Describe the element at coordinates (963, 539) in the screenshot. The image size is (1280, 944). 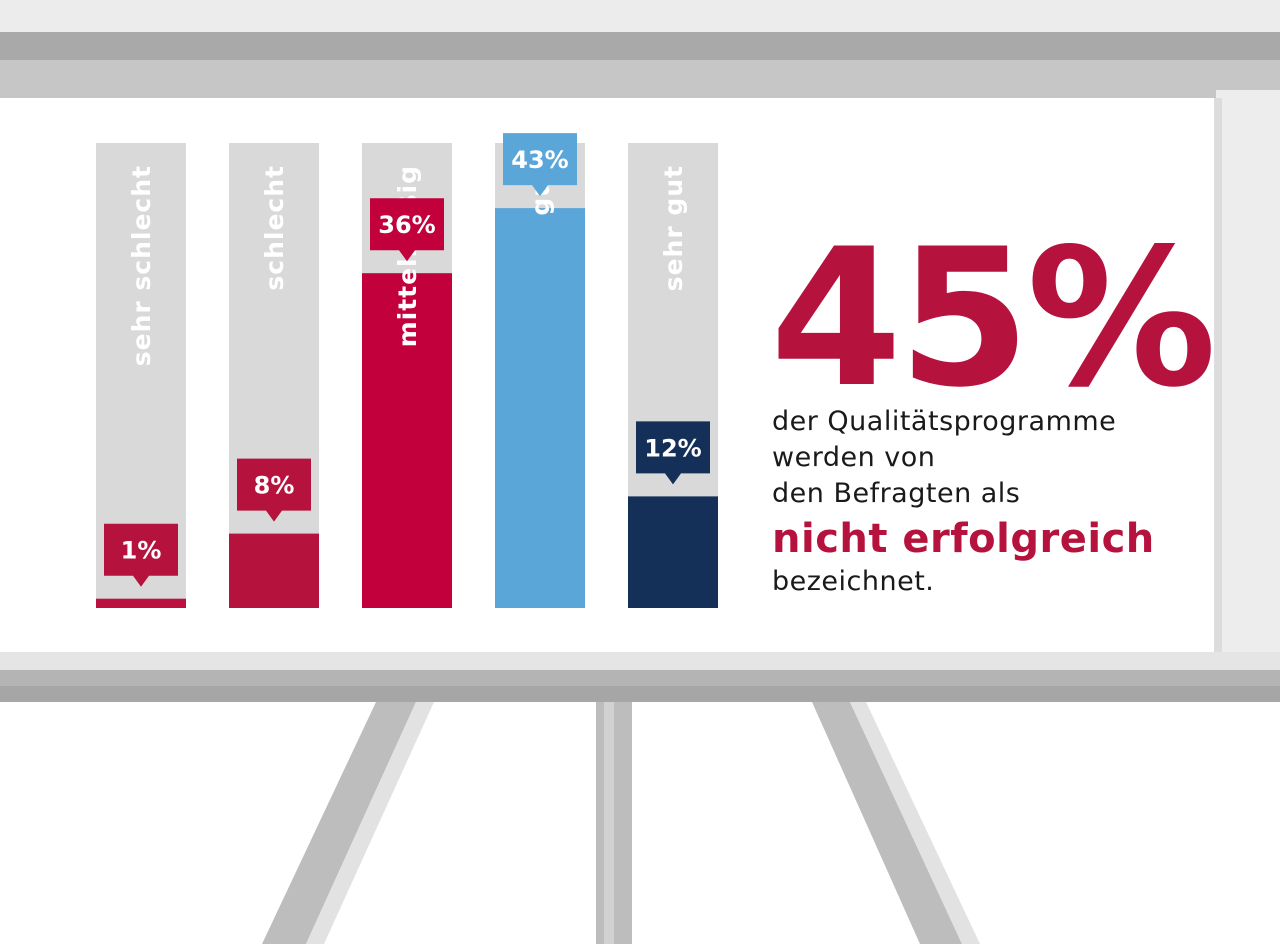
I see `headline-highlight: nicht erfolgreich` at that location.